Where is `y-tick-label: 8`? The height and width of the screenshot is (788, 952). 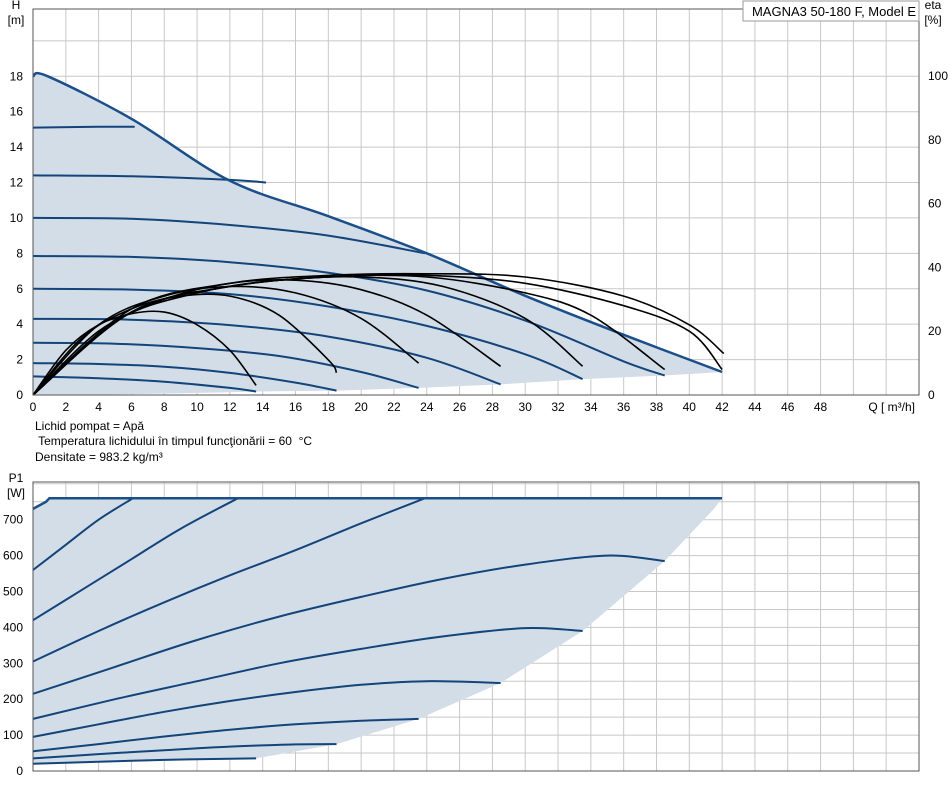
y-tick-label: 8 is located at coordinates (19, 253).